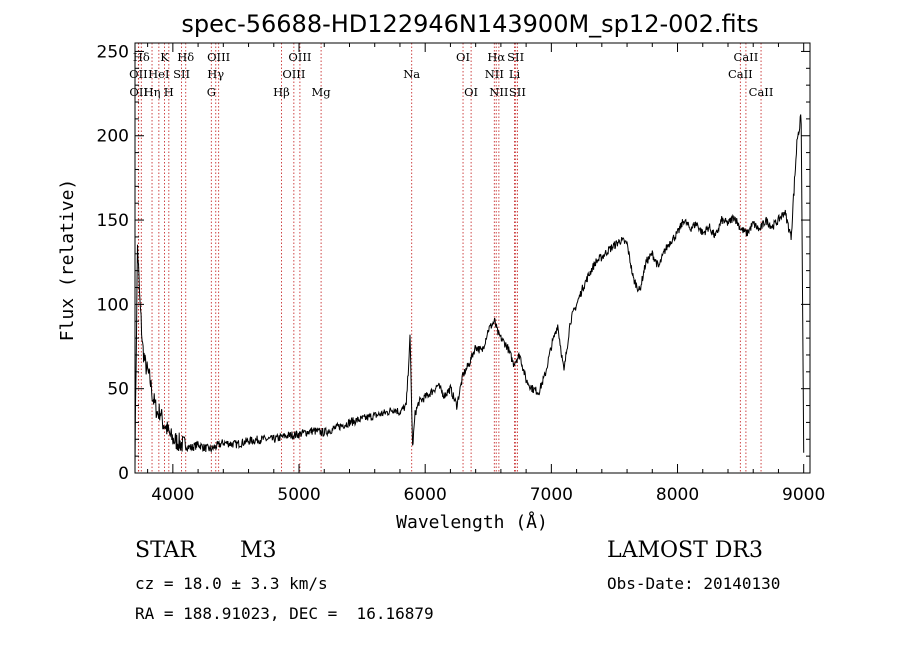 Image resolution: width=900 pixels, height=649 pixels. I want to click on line-label-15: Mg, so click(322, 92).